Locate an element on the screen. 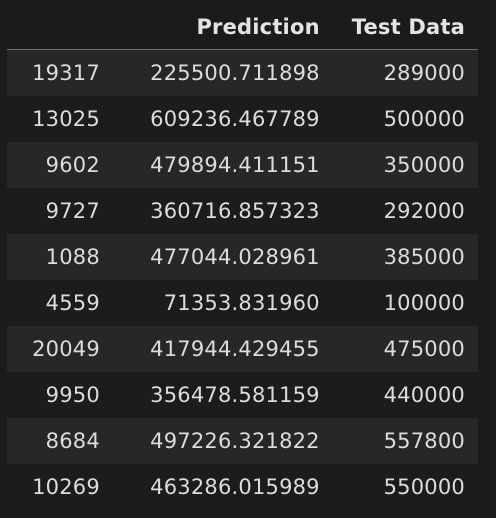  row-index: 8684 is located at coordinates (72, 441).